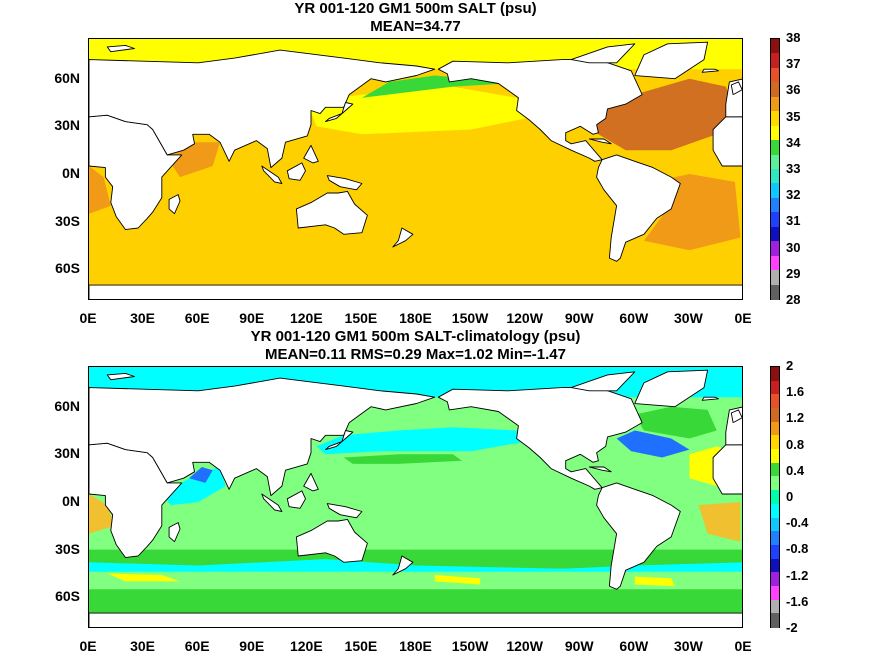 Image resolution: width=875 pixels, height=656 pixels. What do you see at coordinates (775, 497) in the screenshot?
I see `anomaly-colorbar` at bounding box center [775, 497].